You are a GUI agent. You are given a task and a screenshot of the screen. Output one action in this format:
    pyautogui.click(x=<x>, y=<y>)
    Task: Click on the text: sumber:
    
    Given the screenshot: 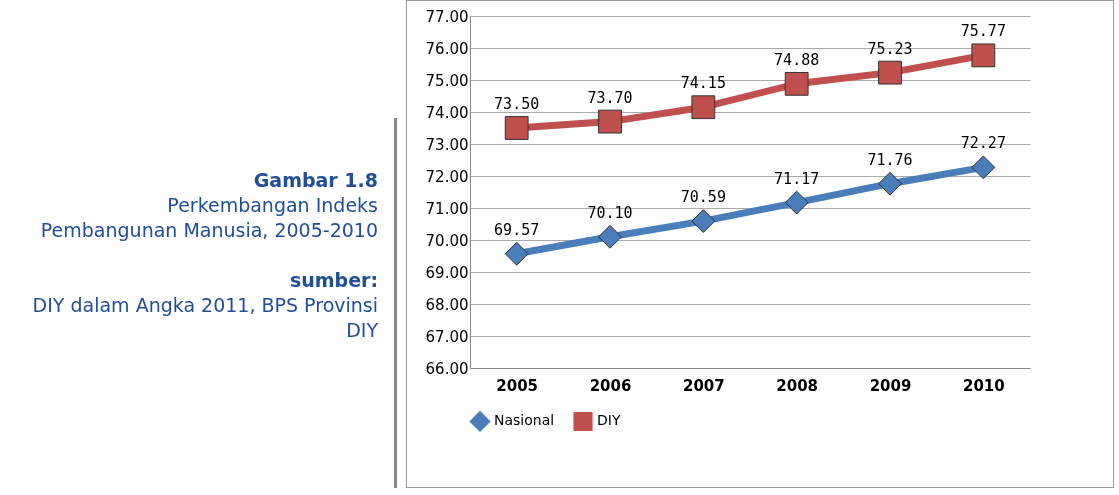 What is the action you would take?
    pyautogui.click(x=333, y=280)
    